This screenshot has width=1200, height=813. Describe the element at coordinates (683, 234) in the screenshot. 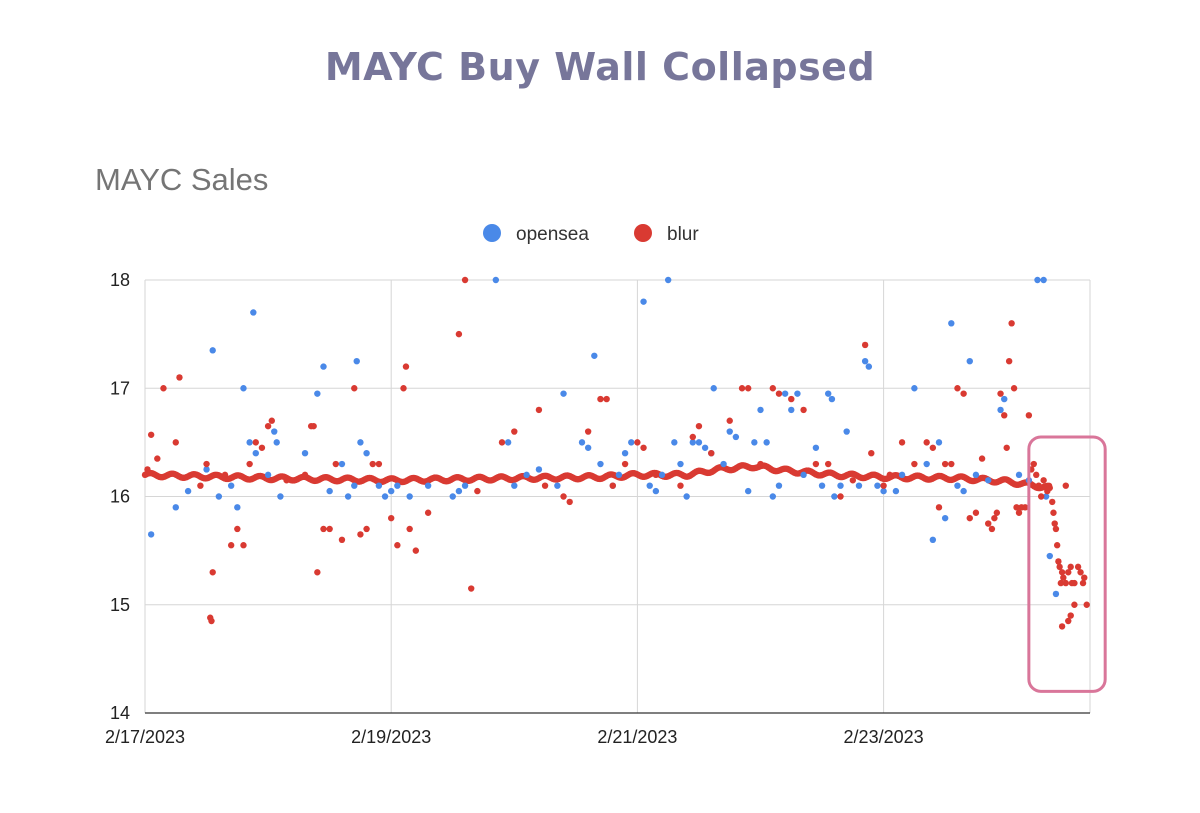

I see `legend-label-blur: blur` at that location.